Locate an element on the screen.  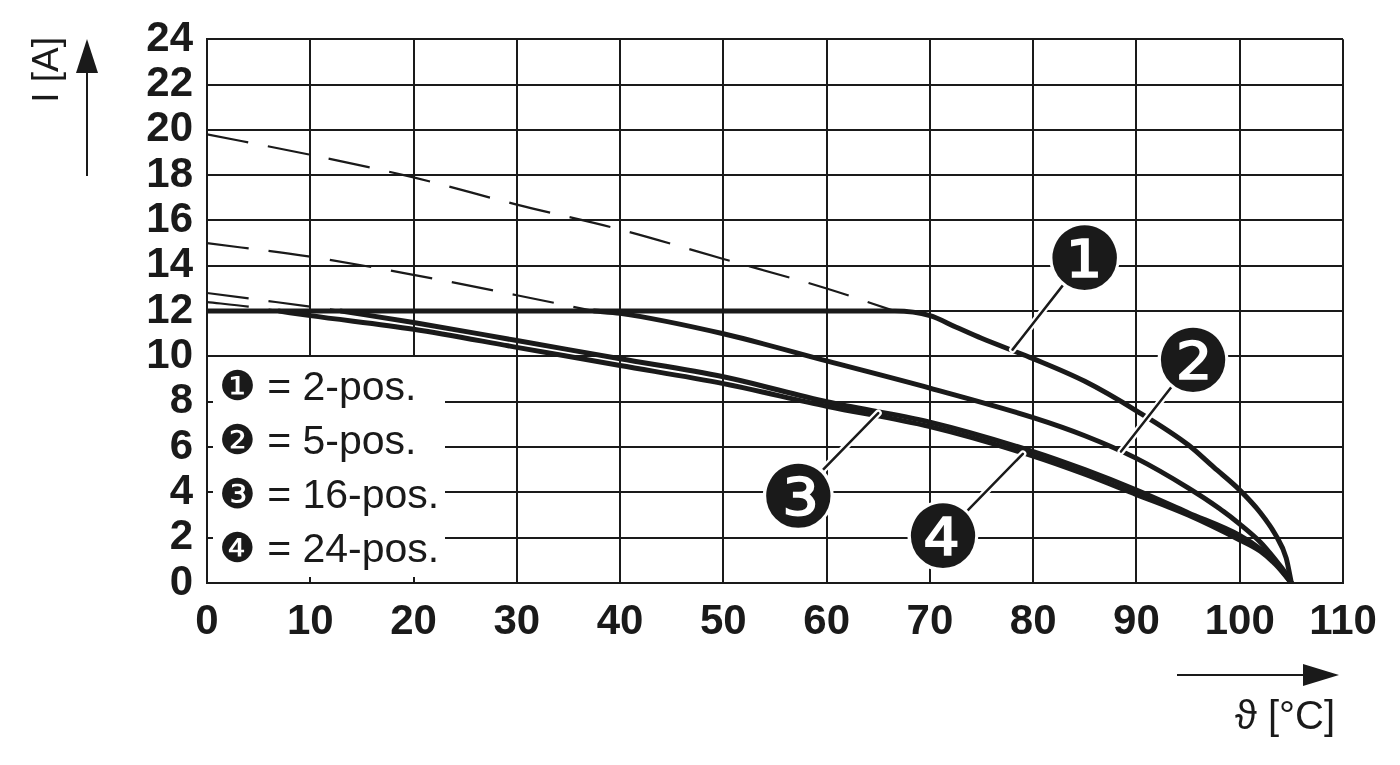
y-tick-label: 6 is located at coordinates (181, 444).